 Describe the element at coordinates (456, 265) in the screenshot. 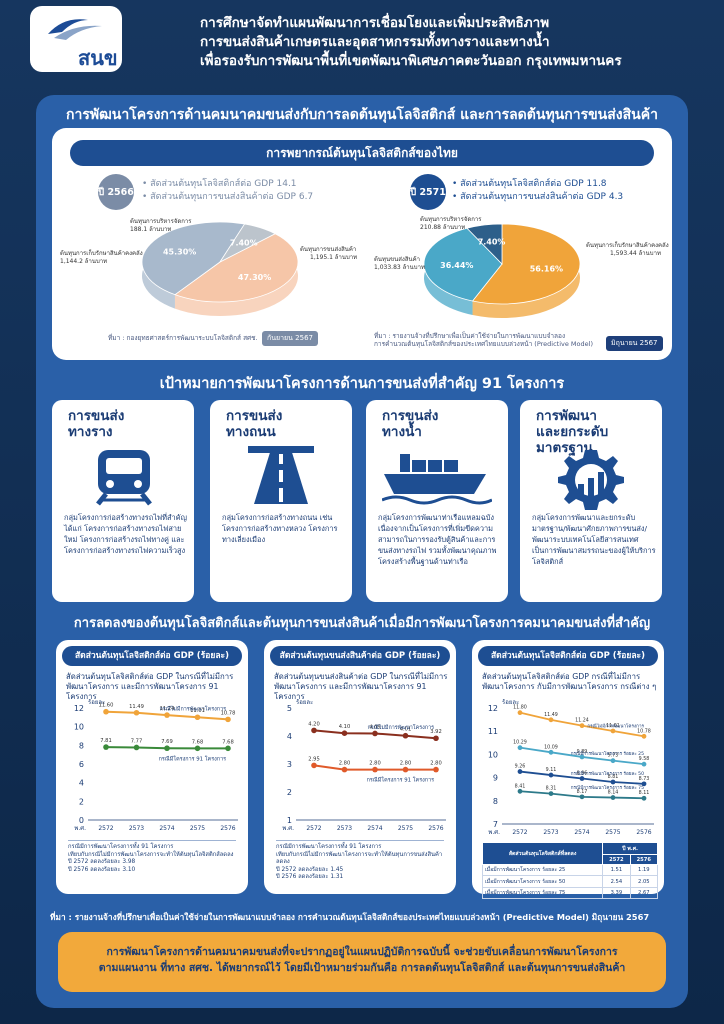

I see `pie-percent-label: 36.44%` at that location.